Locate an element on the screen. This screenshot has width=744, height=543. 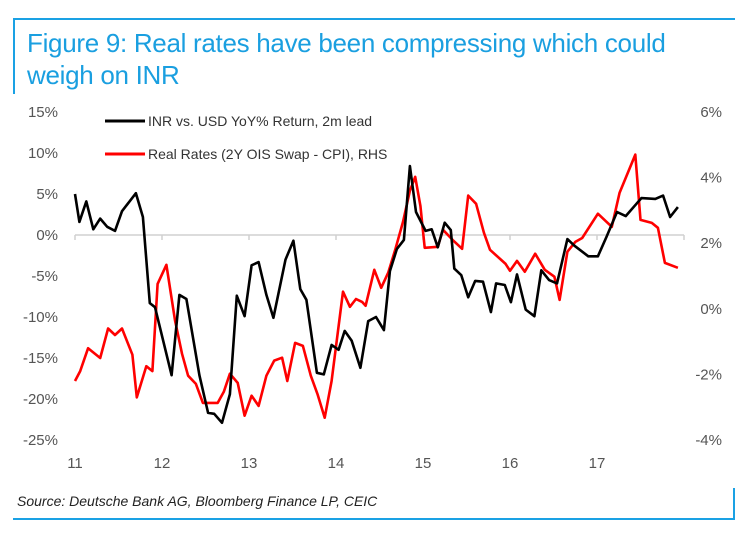
x-tick-label: 11 is located at coordinates (75, 463).